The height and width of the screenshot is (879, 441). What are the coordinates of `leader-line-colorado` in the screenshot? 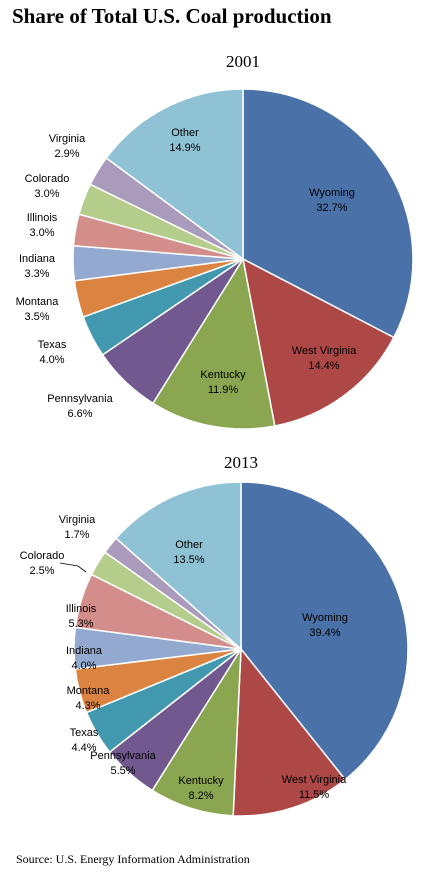 It's located at (73, 567).